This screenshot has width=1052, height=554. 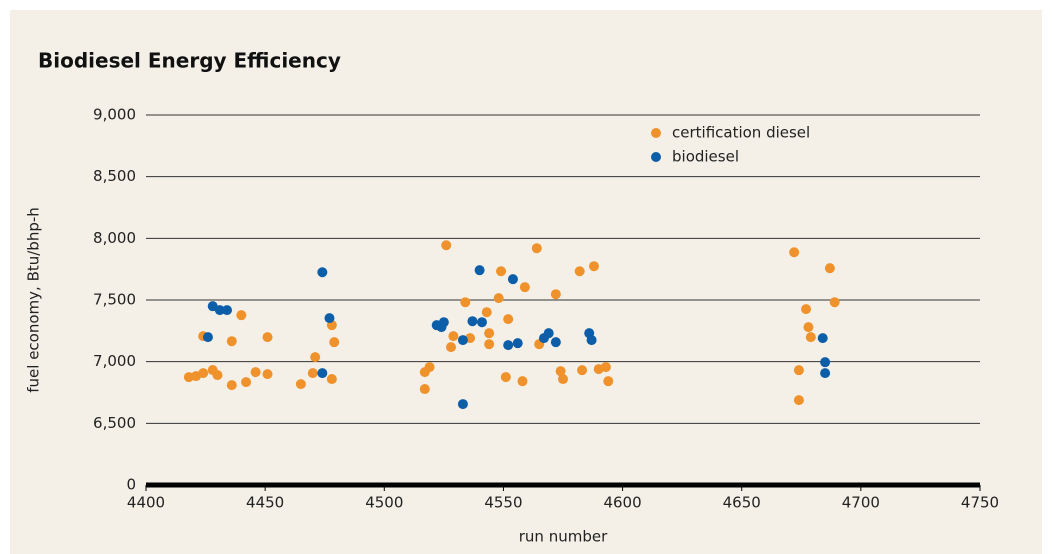 What do you see at coordinates (980, 503) in the screenshot?
I see `x-tick-label: 4750` at bounding box center [980, 503].